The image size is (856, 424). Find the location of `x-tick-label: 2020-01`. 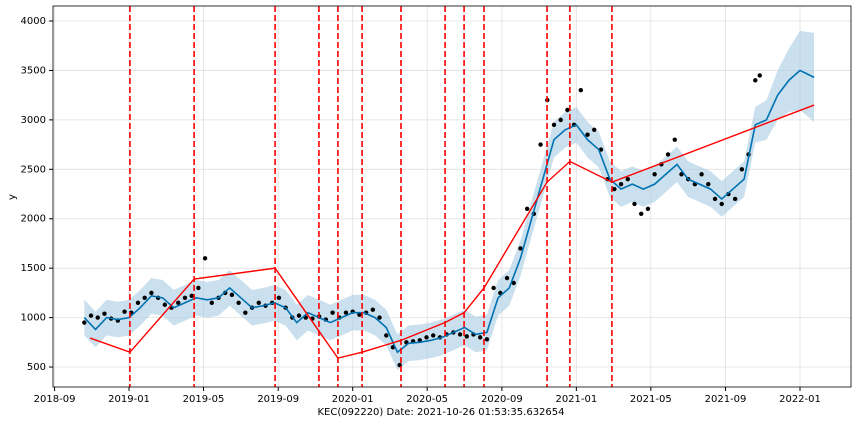

x-tick-label: 2020-01 is located at coordinates (353, 399).